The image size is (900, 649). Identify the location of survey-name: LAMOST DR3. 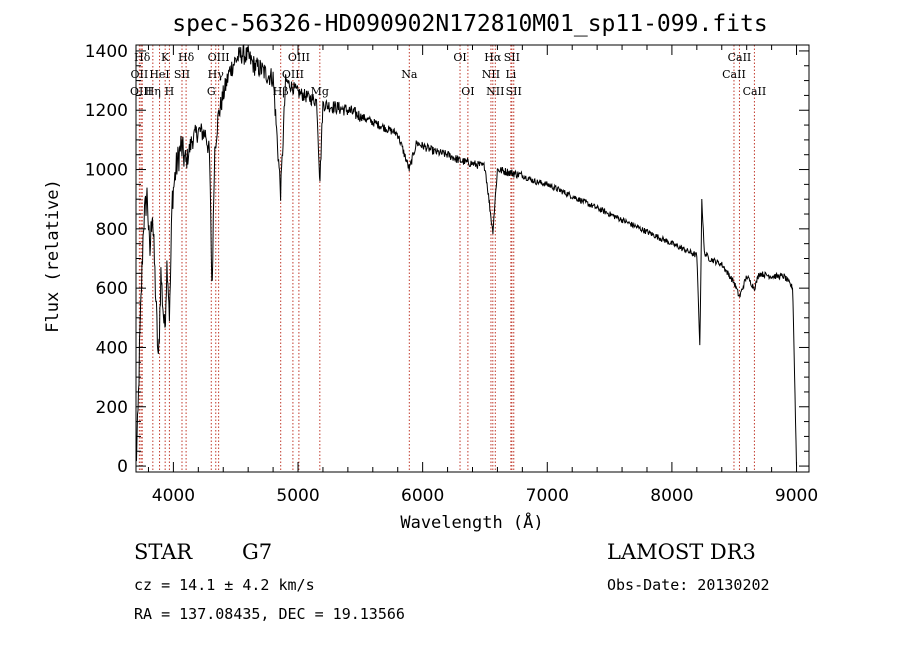
(681, 552).